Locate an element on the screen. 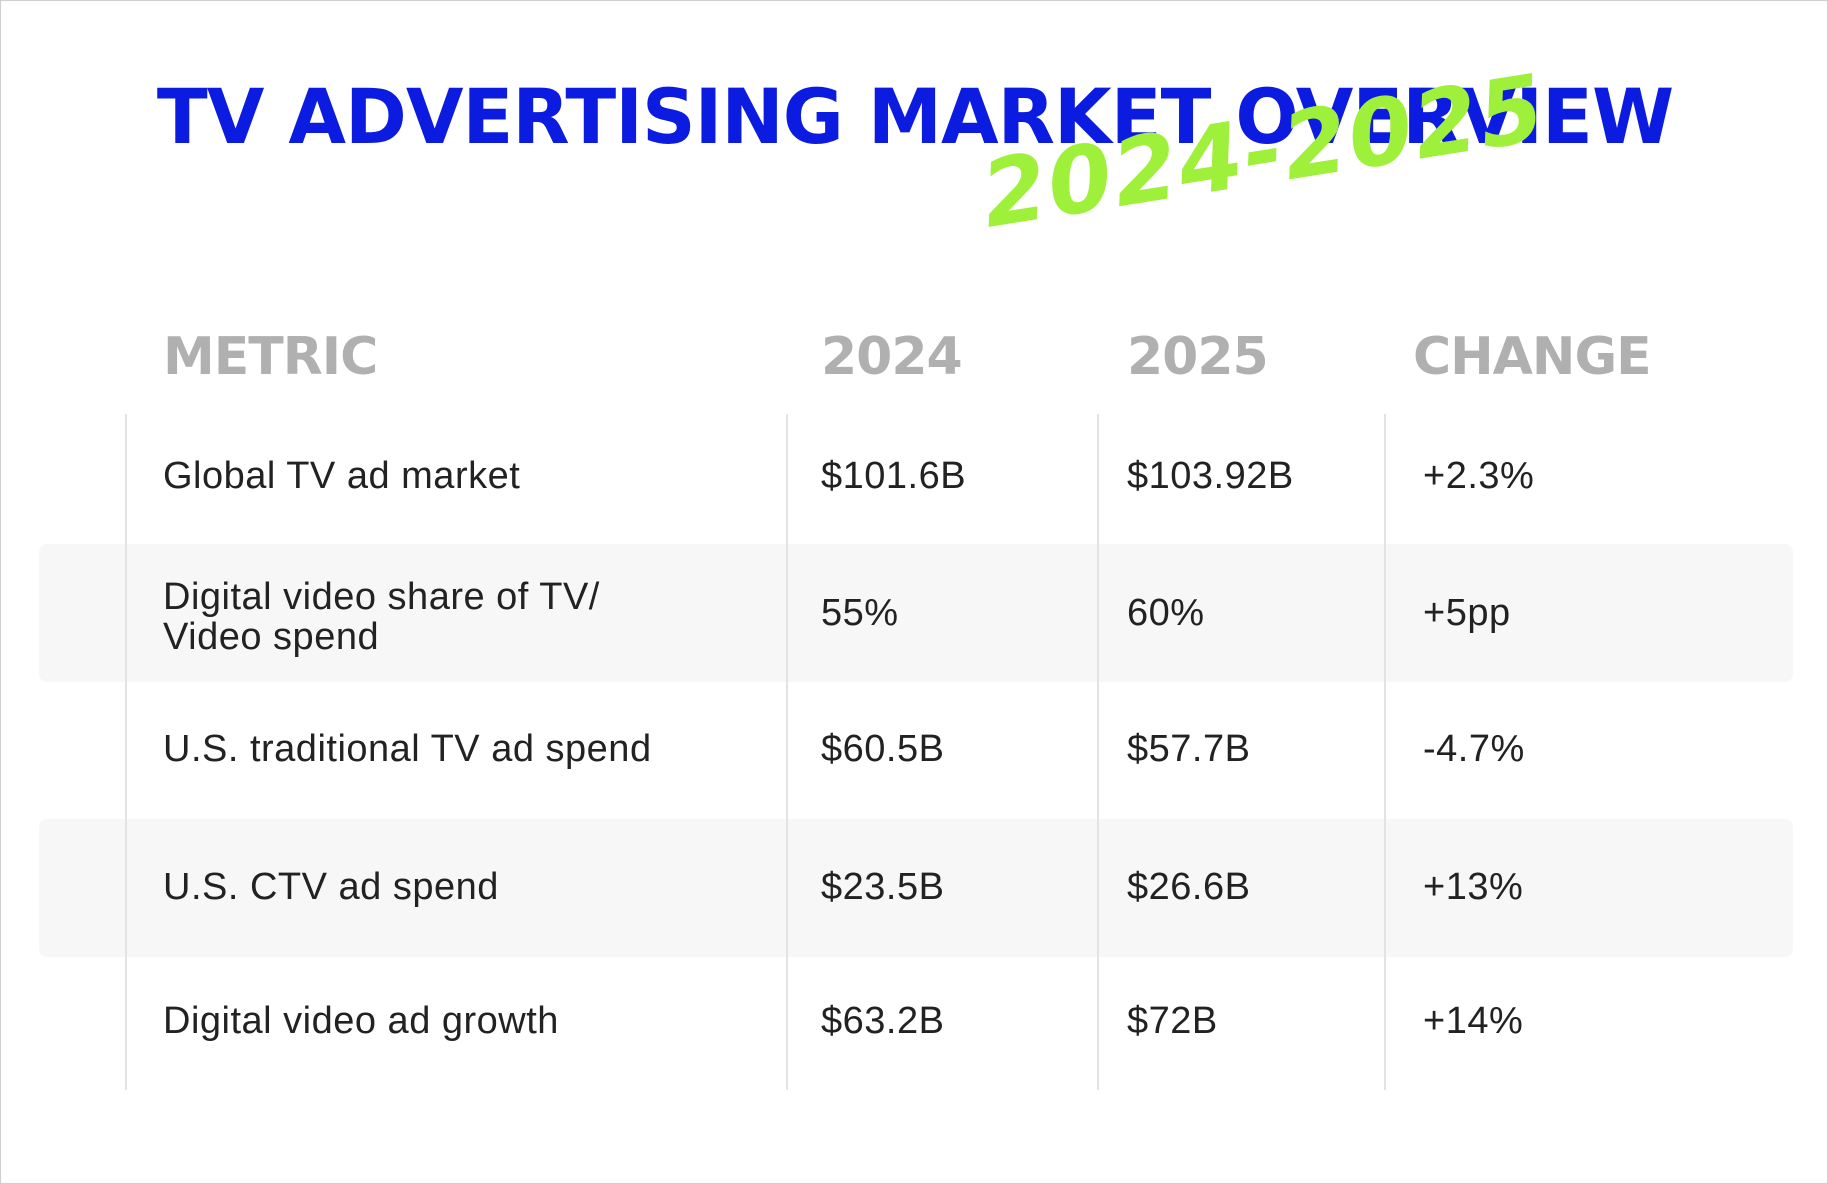  change-cell: +13% is located at coordinates (1473, 887).